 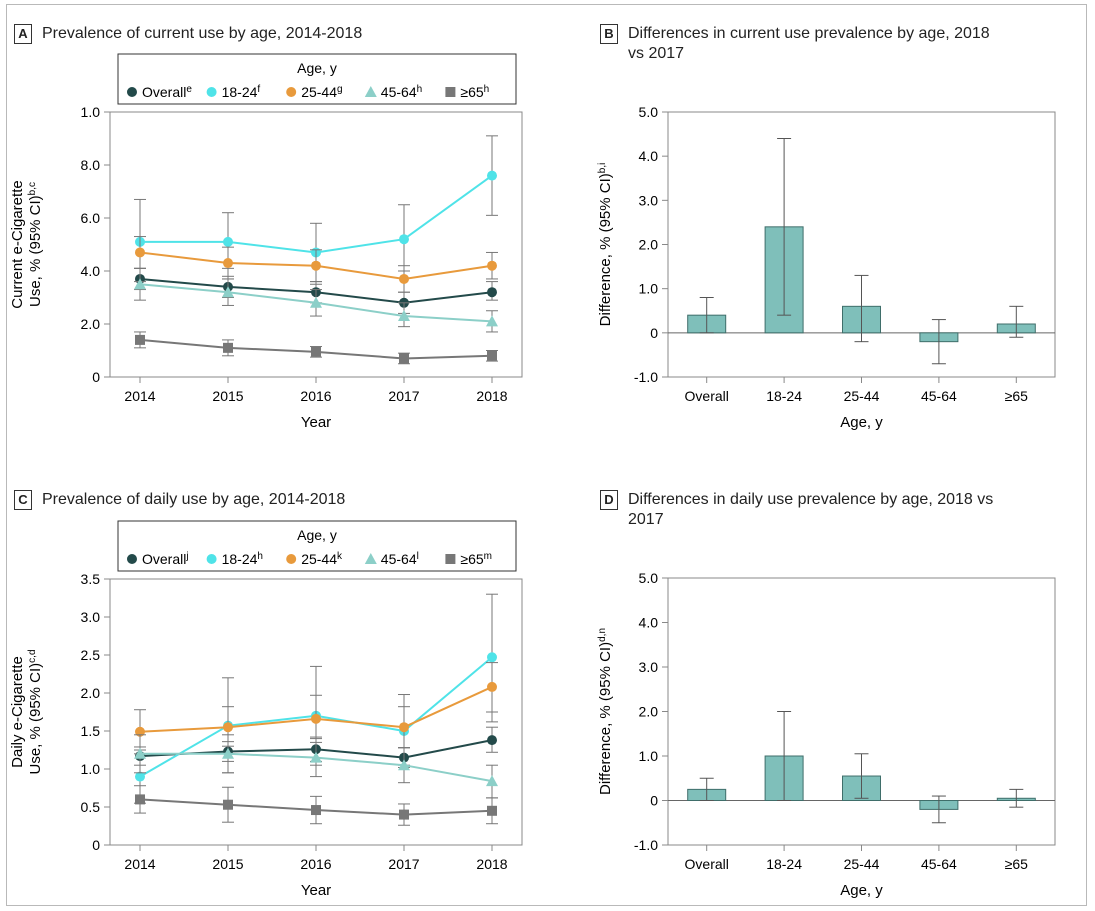 I want to click on panel-b-letter: B, so click(x=609, y=34).